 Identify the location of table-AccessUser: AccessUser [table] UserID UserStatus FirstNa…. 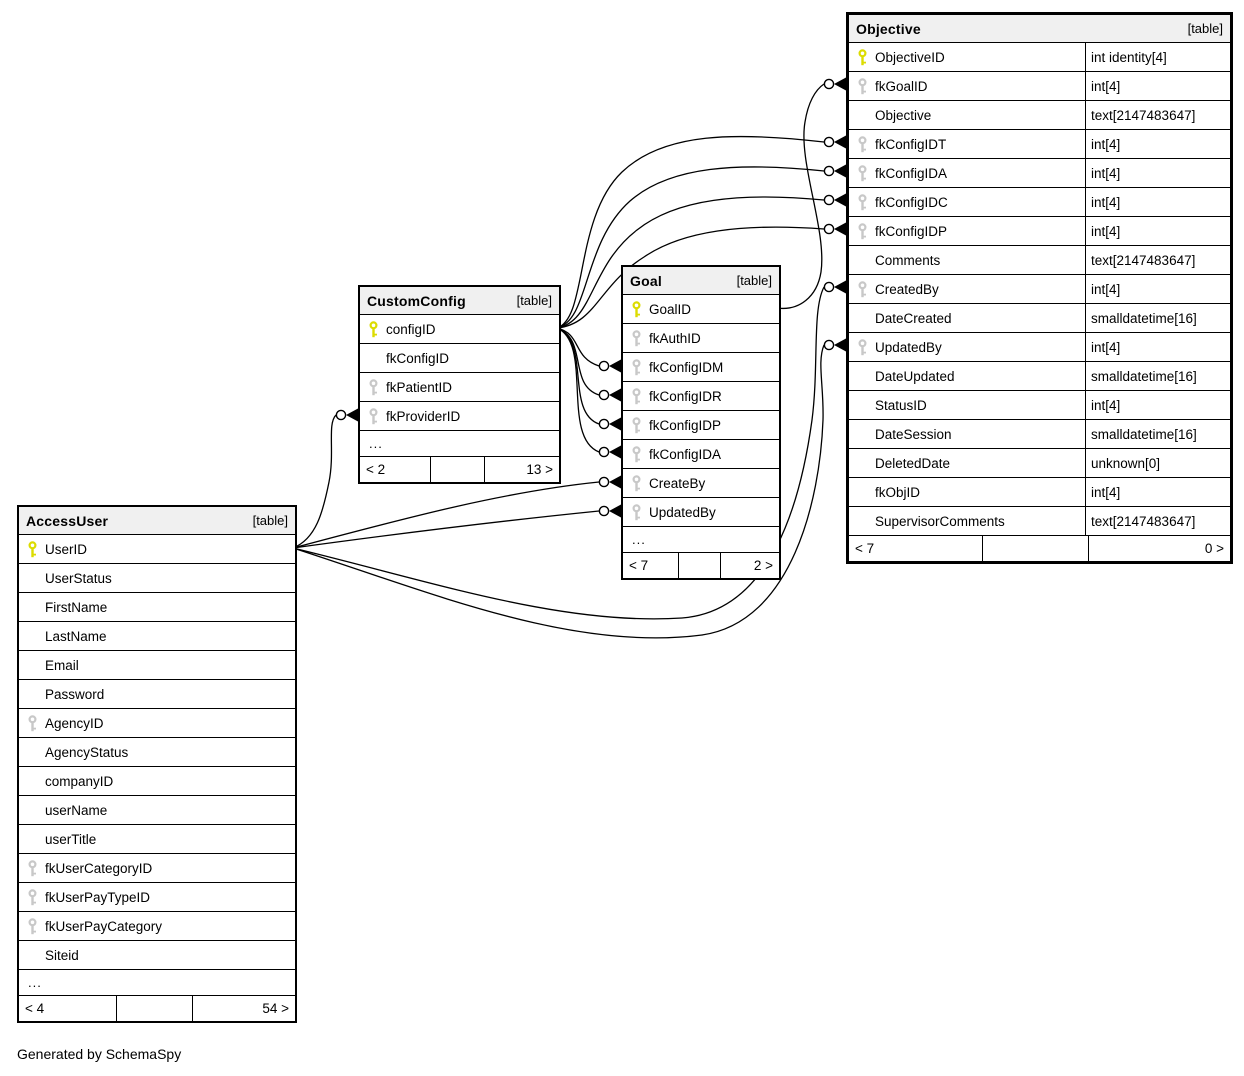
(157, 764).